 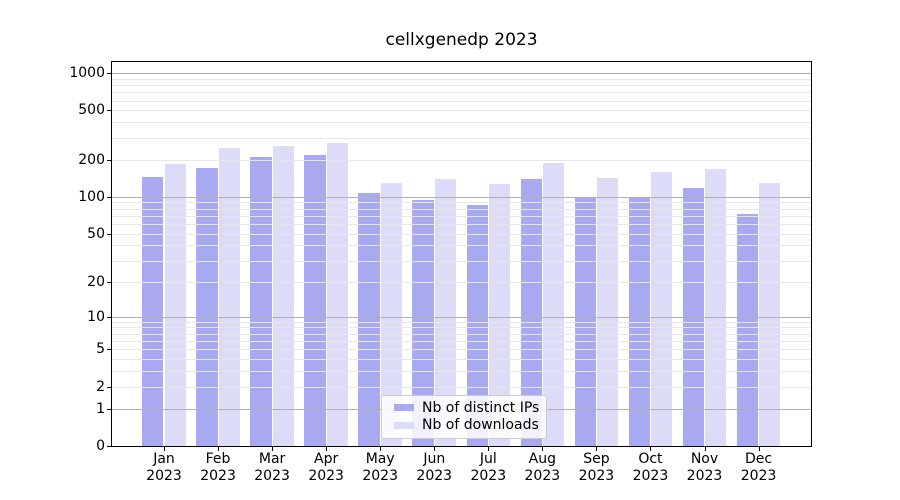 What do you see at coordinates (218, 467) in the screenshot?
I see `x-axis-tick-label: Feb 2023` at bounding box center [218, 467].